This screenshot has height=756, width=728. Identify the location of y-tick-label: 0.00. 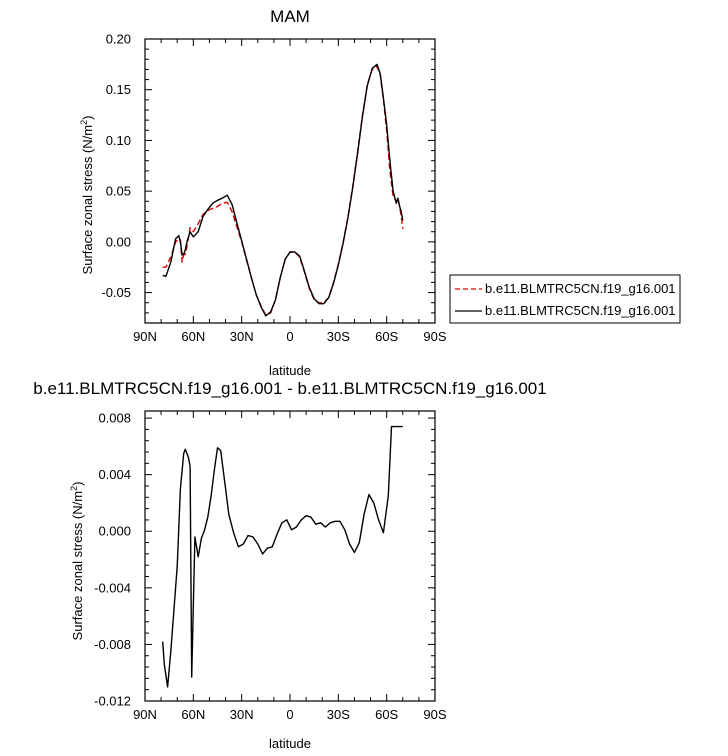
(118, 241).